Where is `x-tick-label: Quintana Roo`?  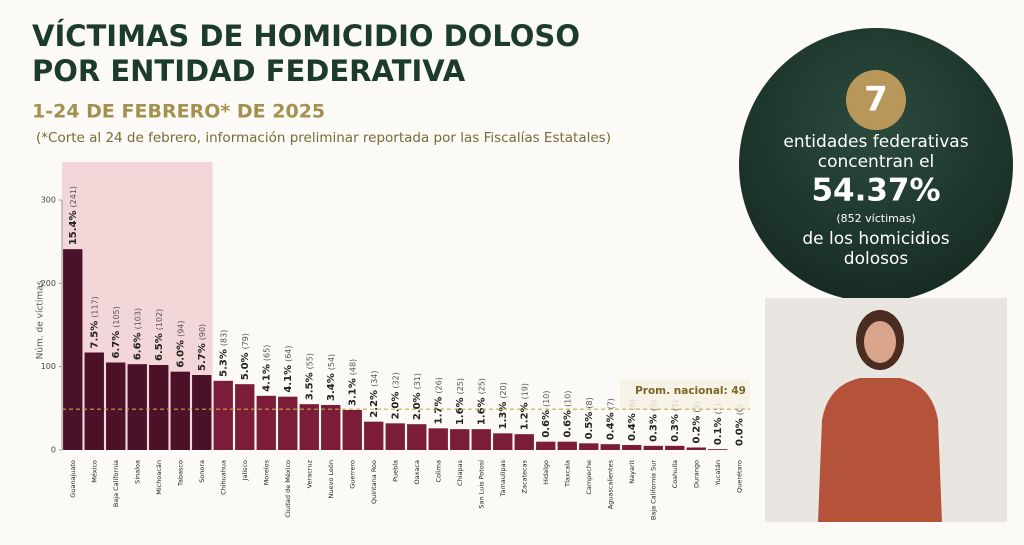
x-tick-label: Quintana Roo is located at coordinates (374, 482).